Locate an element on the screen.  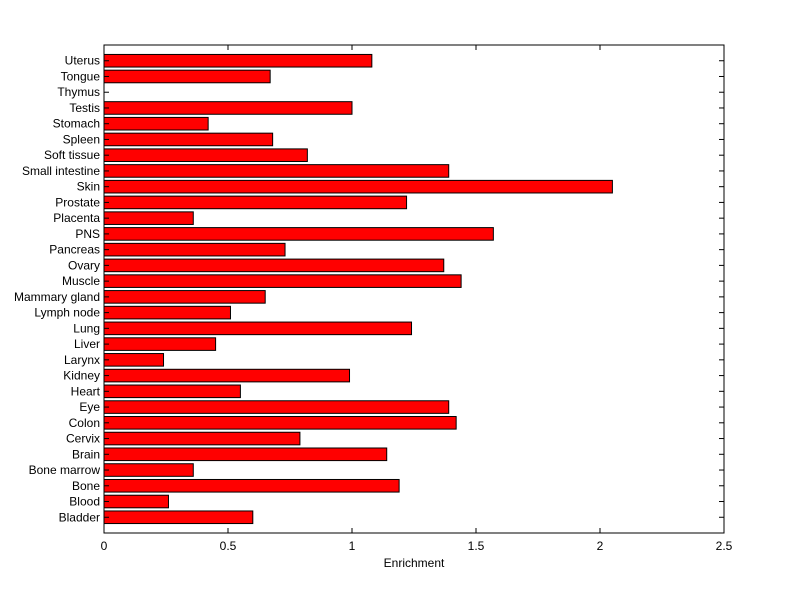
y-tick-label: Stomach is located at coordinates (76, 124).